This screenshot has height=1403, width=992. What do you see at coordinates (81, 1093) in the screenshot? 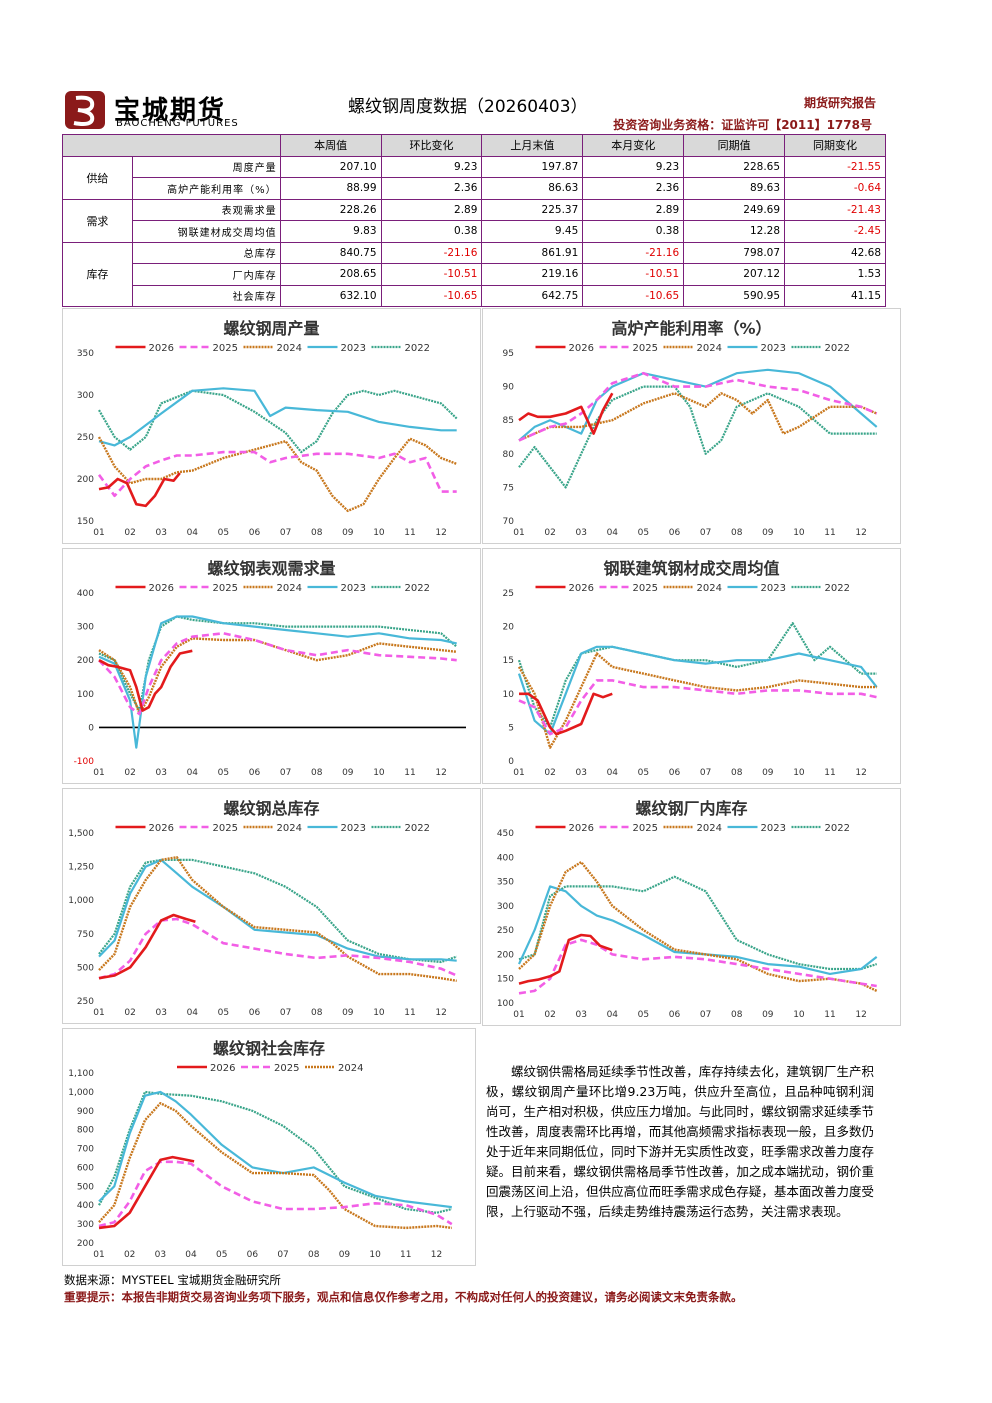
I see `y-tick-label: 1,000` at bounding box center [81, 1093].